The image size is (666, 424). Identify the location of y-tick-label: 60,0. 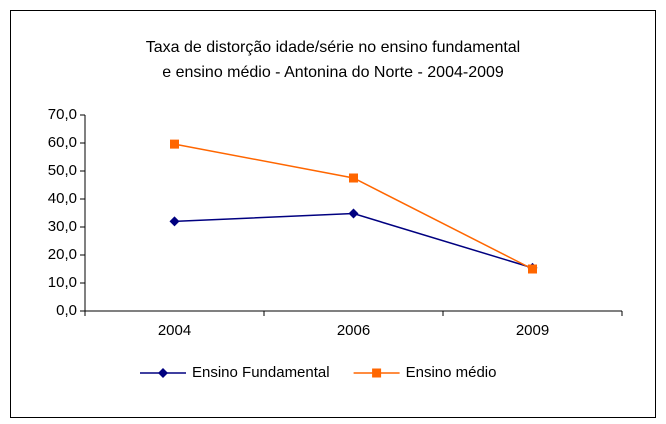
(62, 142).